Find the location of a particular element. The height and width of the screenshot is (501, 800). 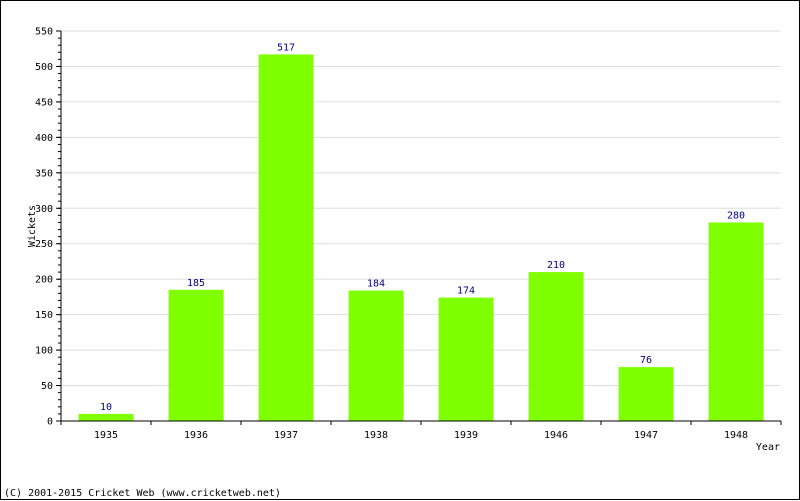

x-axis-title: Year is located at coordinates (768, 447).